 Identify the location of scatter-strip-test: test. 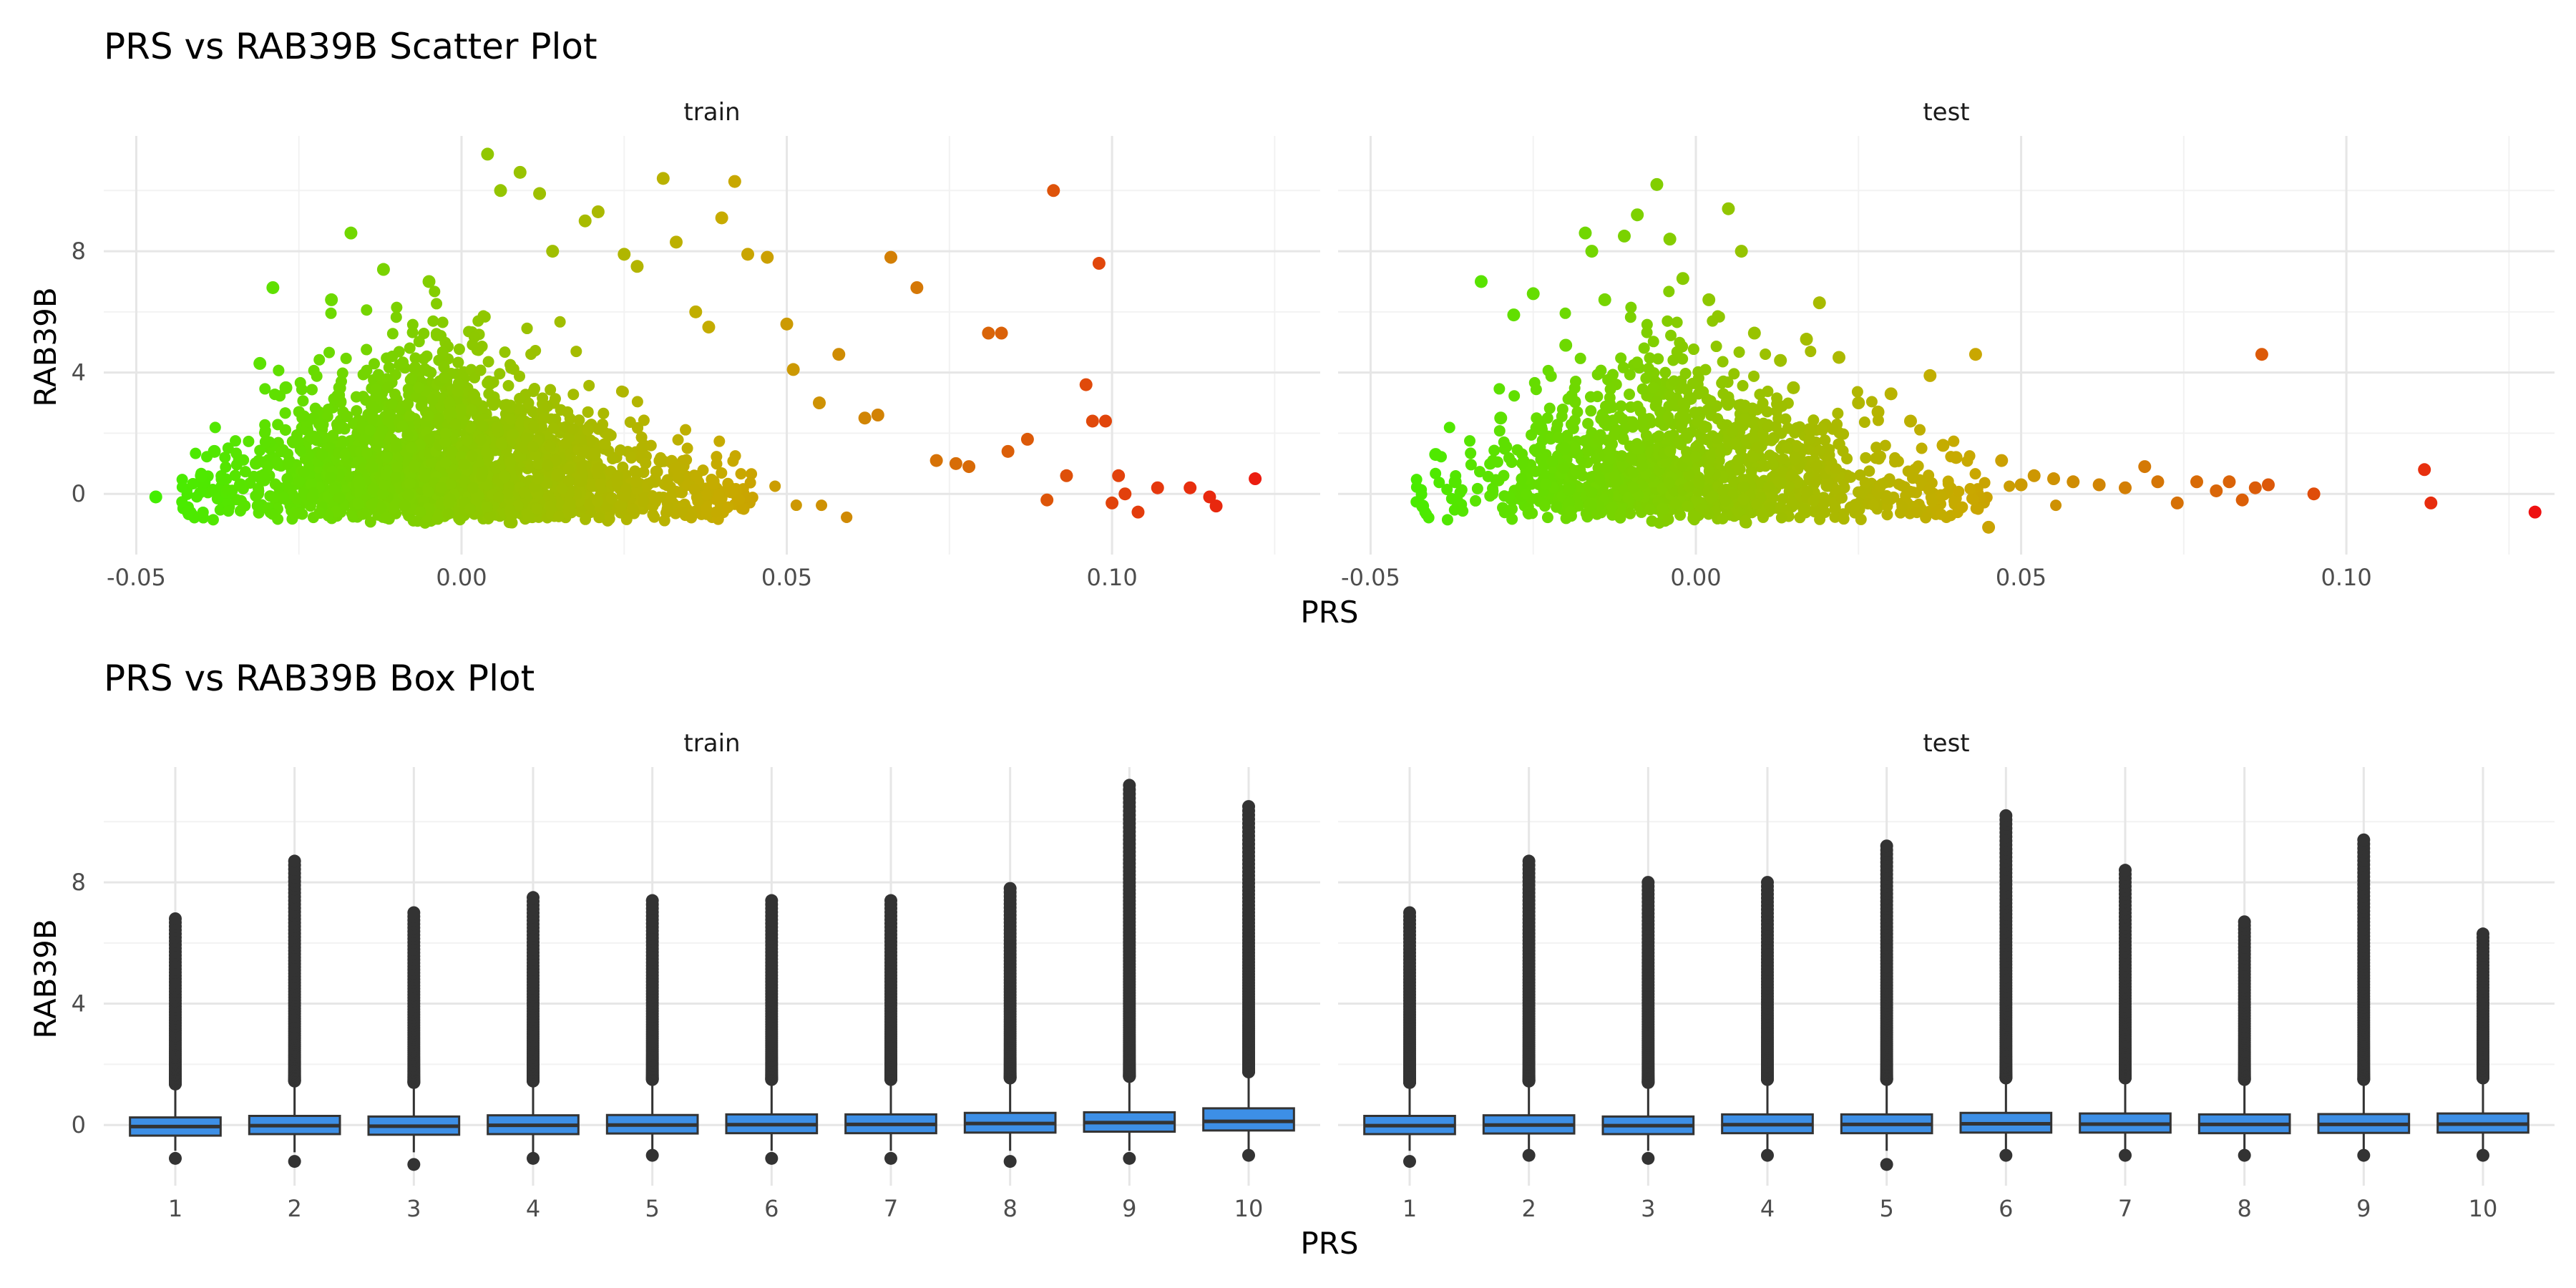
(1946, 112).